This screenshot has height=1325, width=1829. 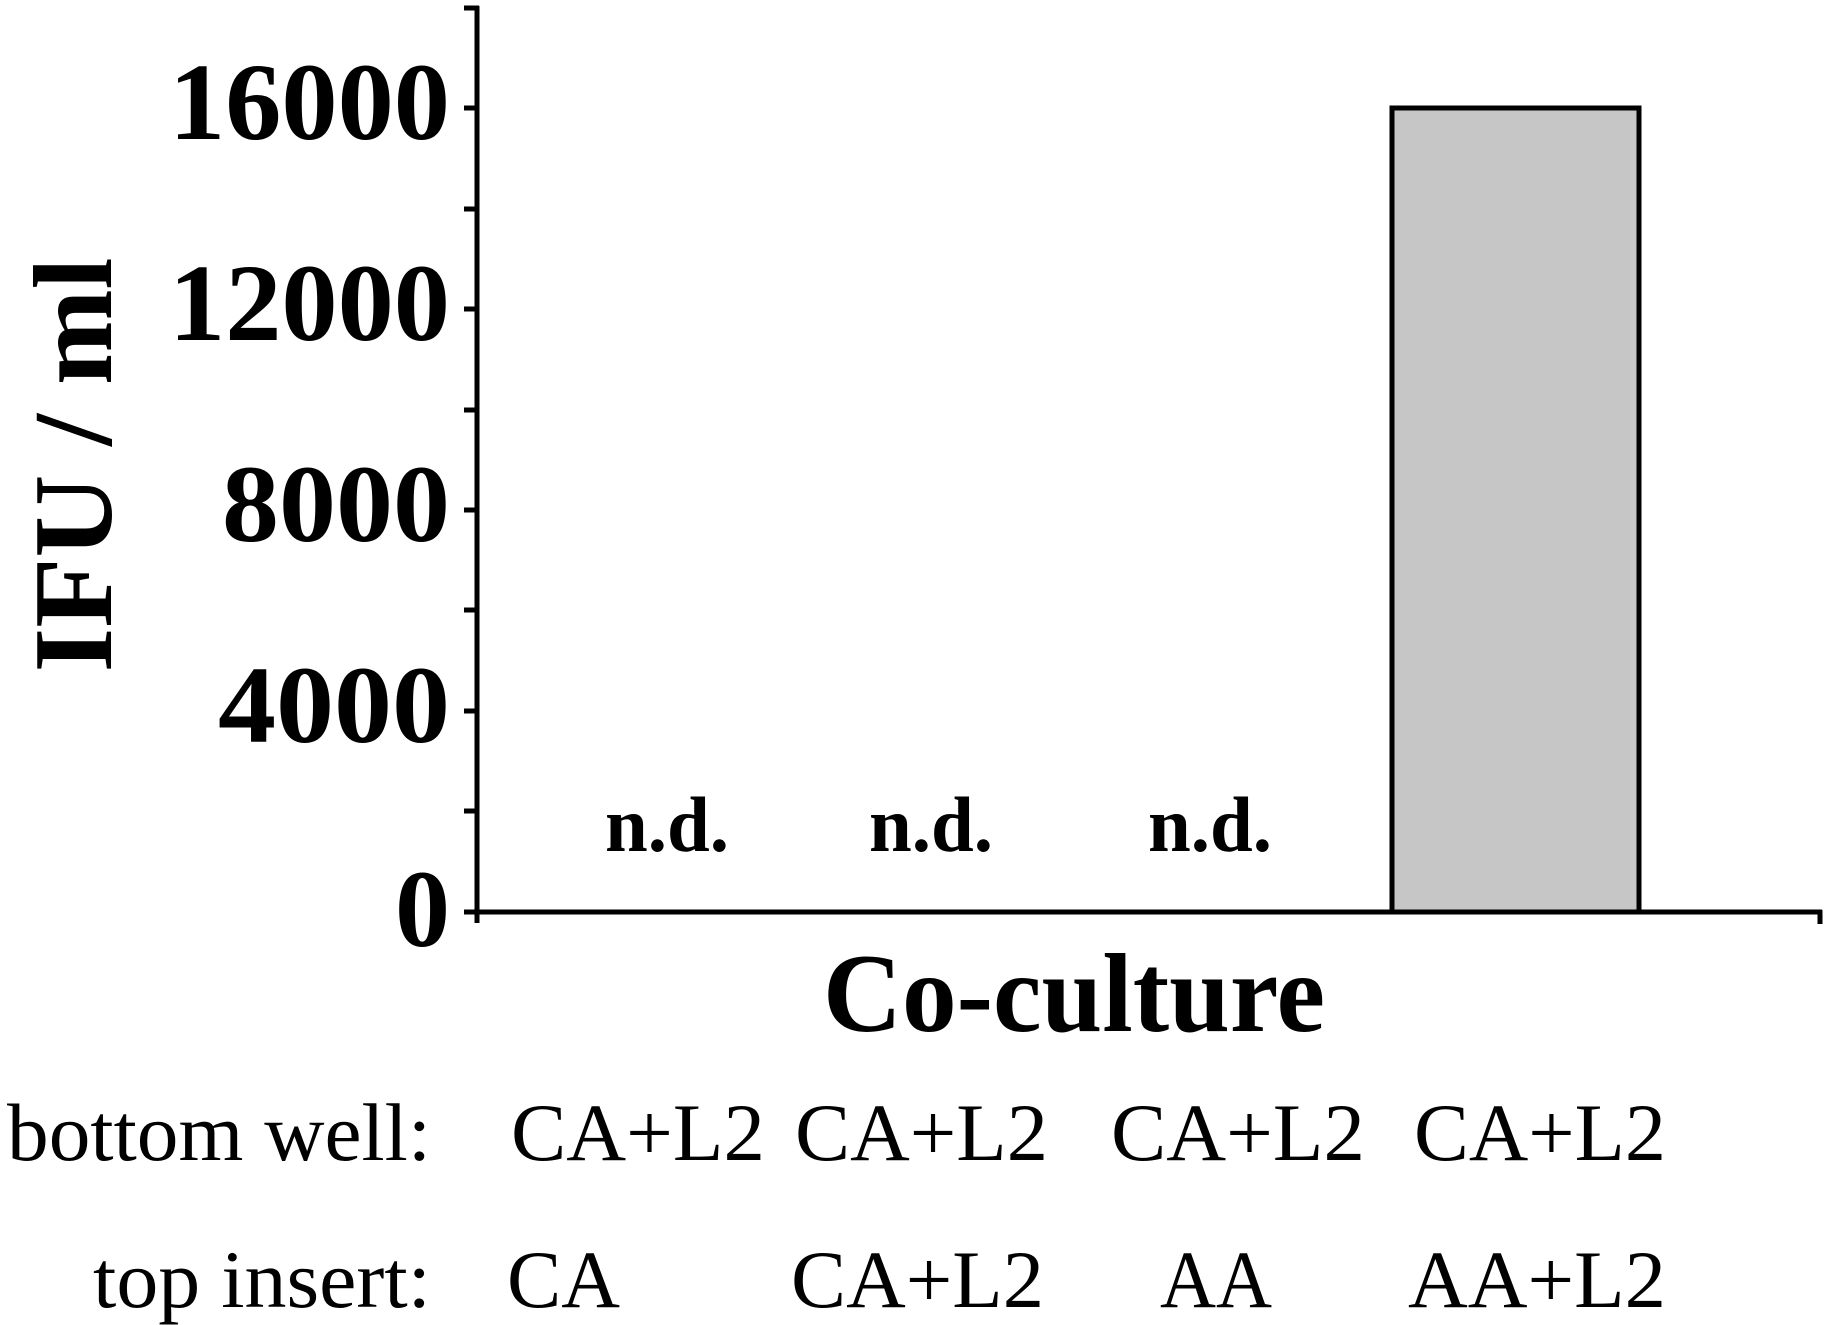 What do you see at coordinates (309, 102) in the screenshot?
I see `y-tick-label-16000: 16000` at bounding box center [309, 102].